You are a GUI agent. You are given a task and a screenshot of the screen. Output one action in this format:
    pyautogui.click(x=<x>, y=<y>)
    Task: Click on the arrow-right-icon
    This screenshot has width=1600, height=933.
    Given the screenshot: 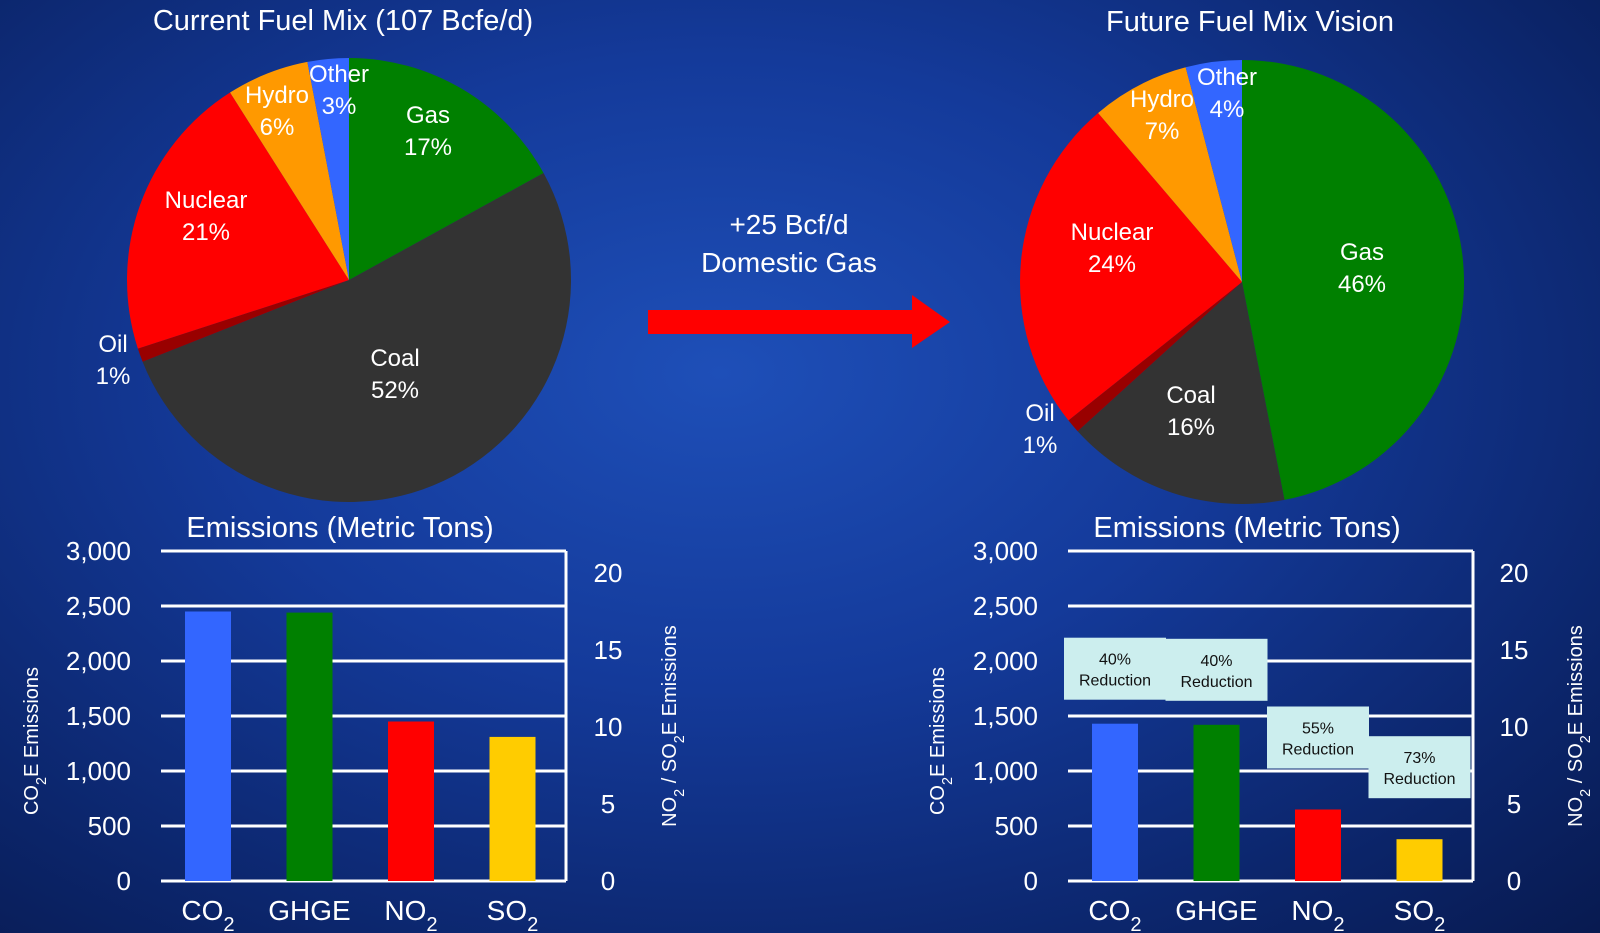 What is the action you would take?
    pyautogui.click(x=799, y=321)
    